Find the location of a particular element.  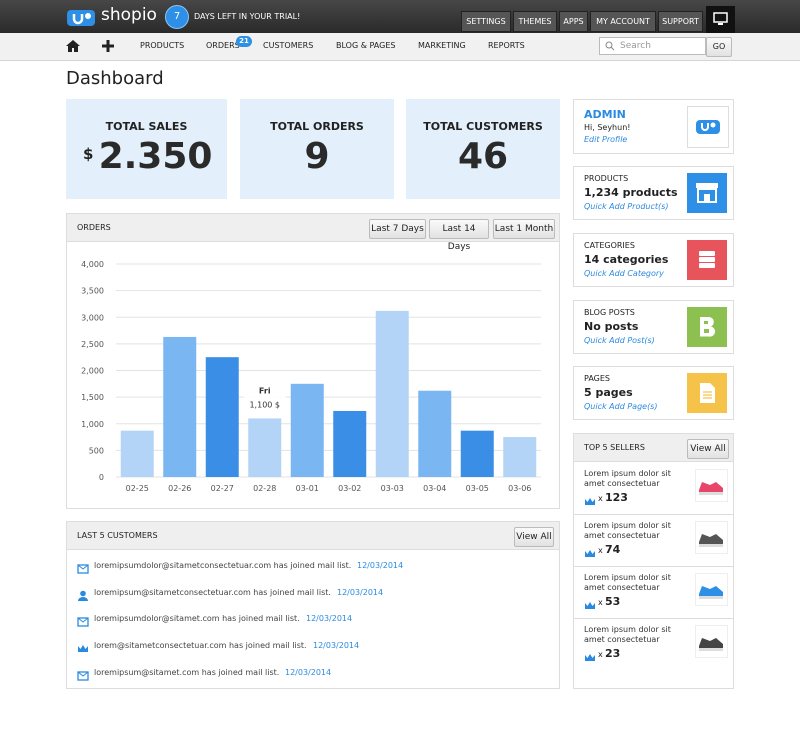

y-tick-label: 3,000 is located at coordinates (92, 317).